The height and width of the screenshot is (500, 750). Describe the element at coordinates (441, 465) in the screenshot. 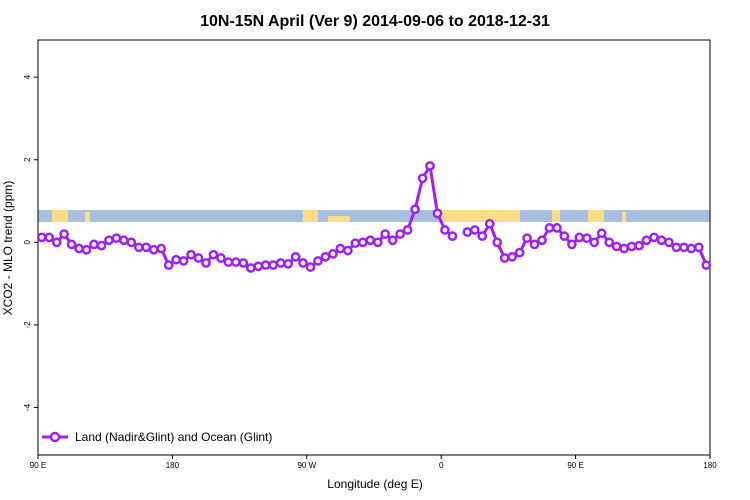

I see `x-tick-label: 0` at that location.